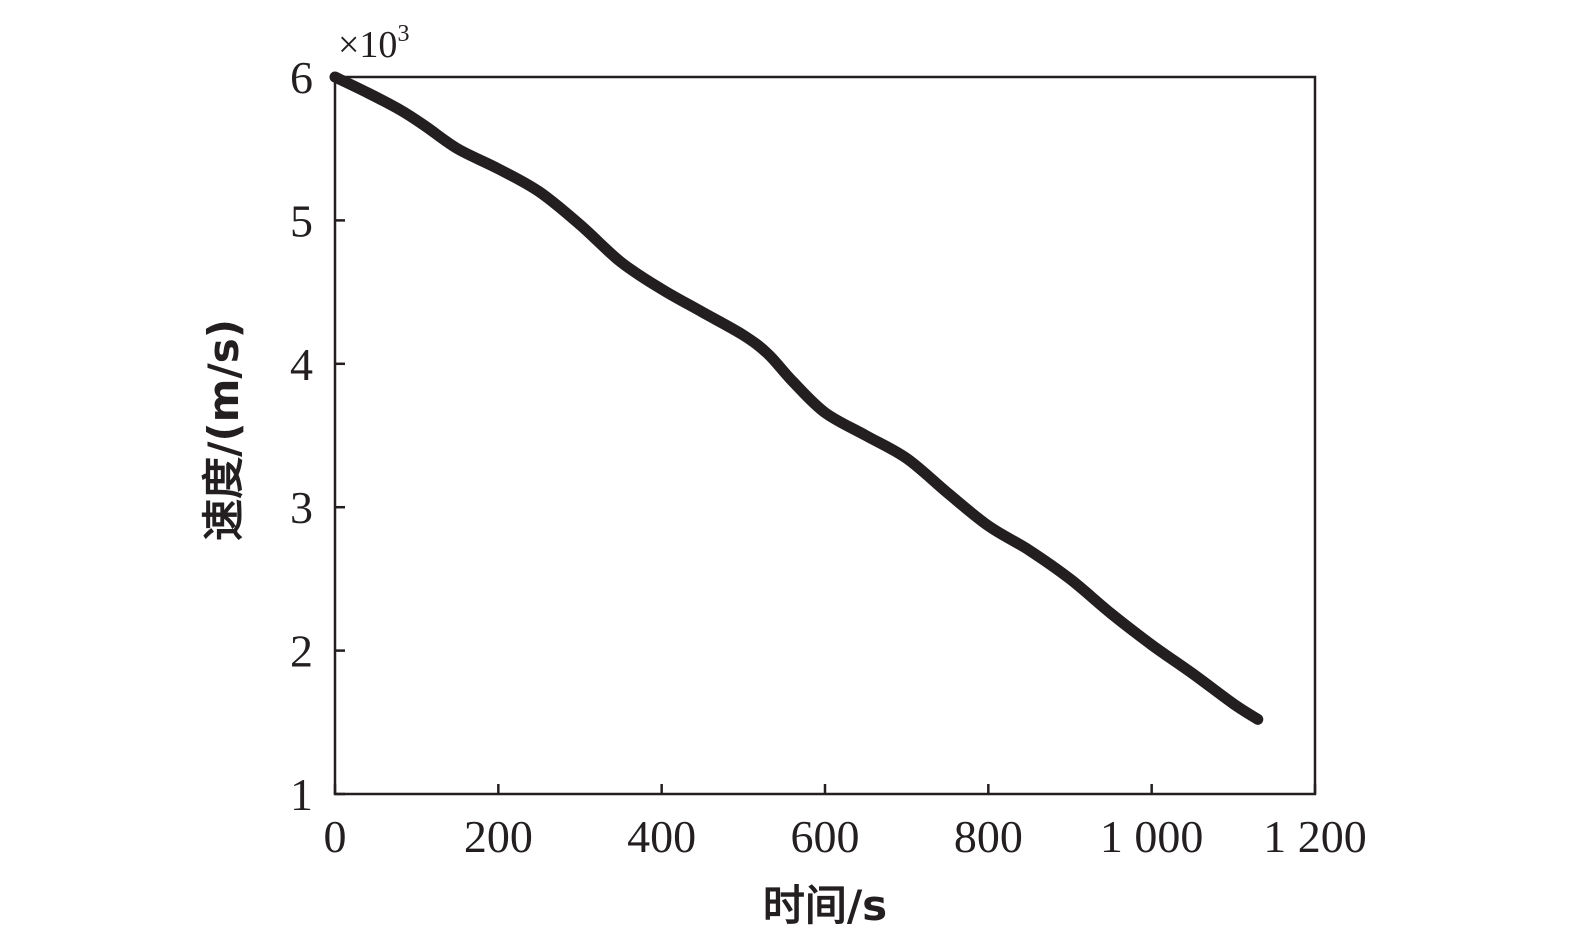  What do you see at coordinates (403, 34) in the screenshot?
I see `y-multiplier-exponent: 3` at bounding box center [403, 34].